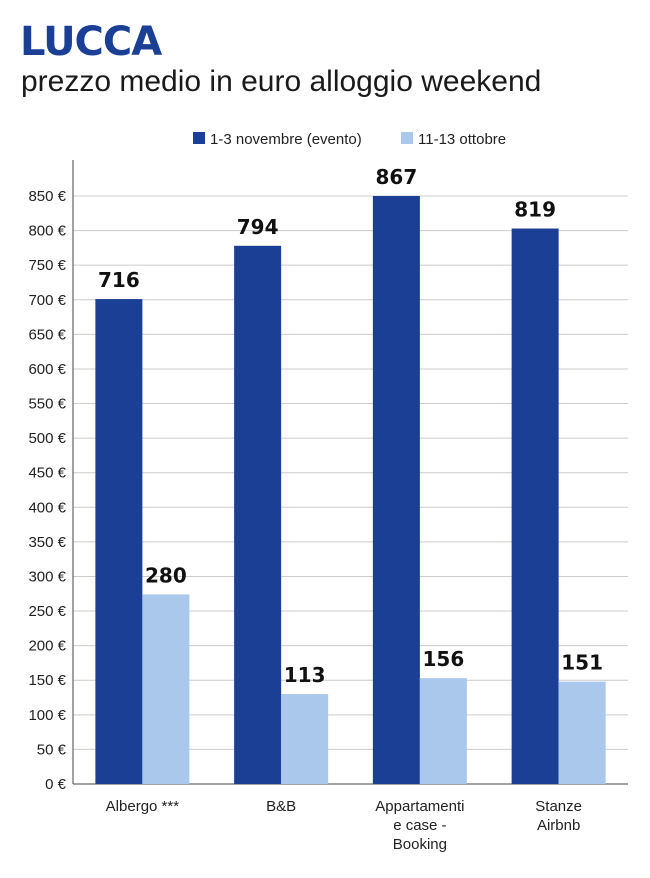 The image size is (650, 878). What do you see at coordinates (444, 659) in the screenshot?
I see `data-label: 156` at bounding box center [444, 659].